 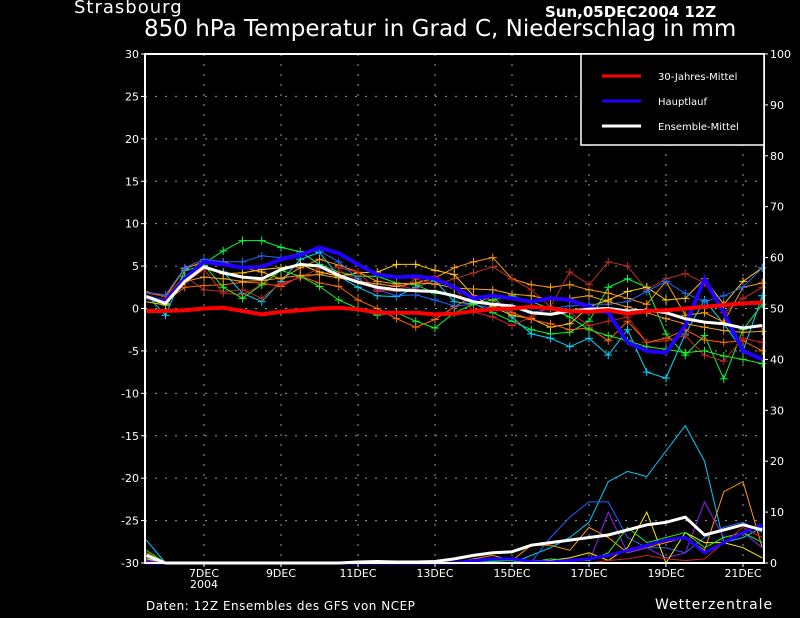 I want to click on ytick-left-label: -10, so click(x=130, y=393).